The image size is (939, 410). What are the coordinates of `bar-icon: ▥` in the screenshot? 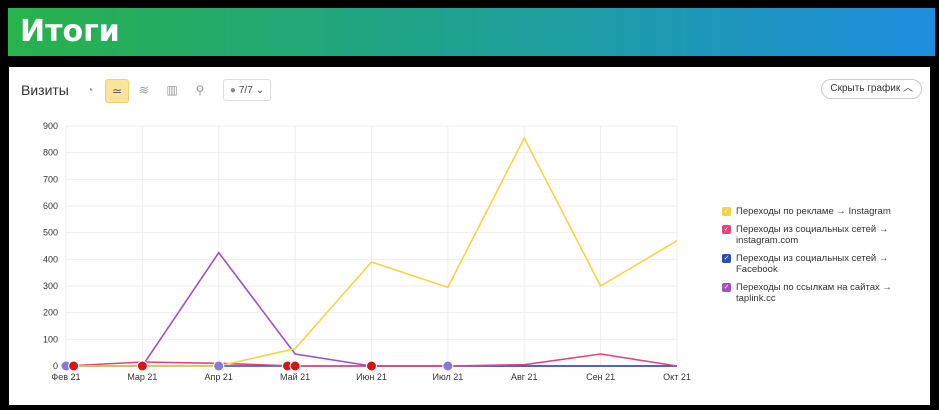 It's located at (172, 90).